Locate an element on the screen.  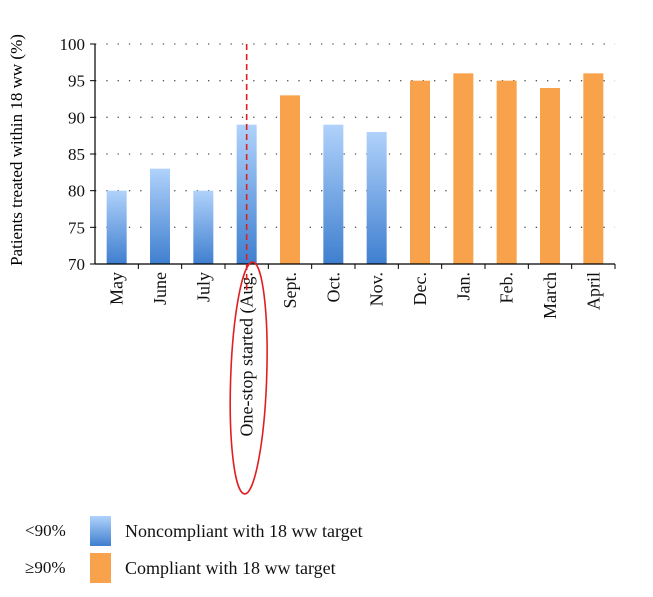
y-tick-label: 85 is located at coordinates (76, 154).